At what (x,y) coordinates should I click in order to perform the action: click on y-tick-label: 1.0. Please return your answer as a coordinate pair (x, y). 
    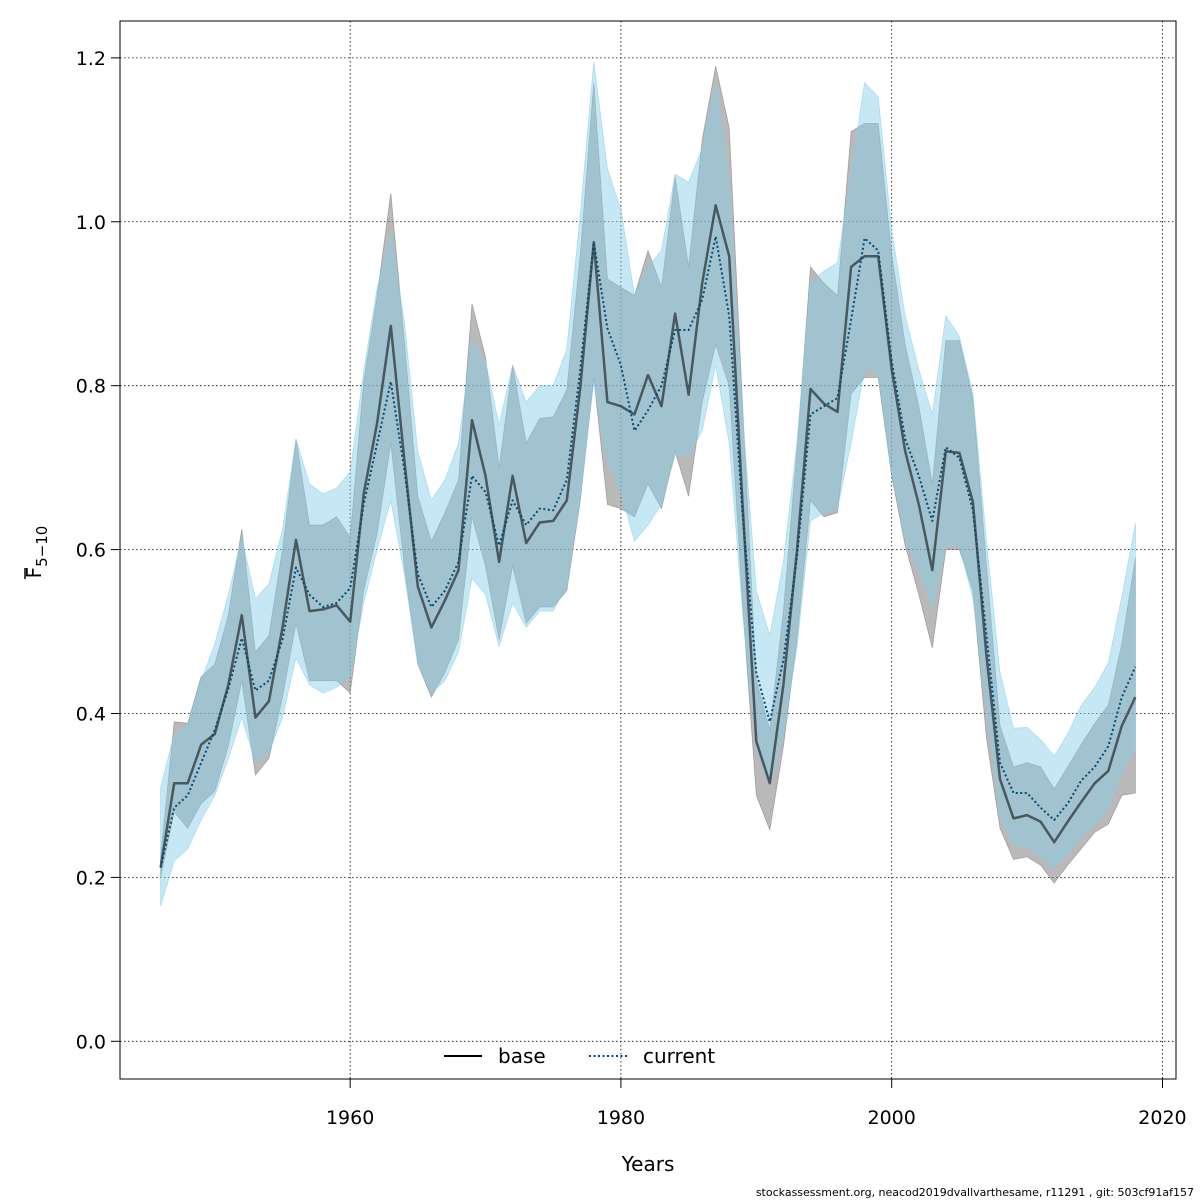
    Looking at the image, I should click on (91, 223).